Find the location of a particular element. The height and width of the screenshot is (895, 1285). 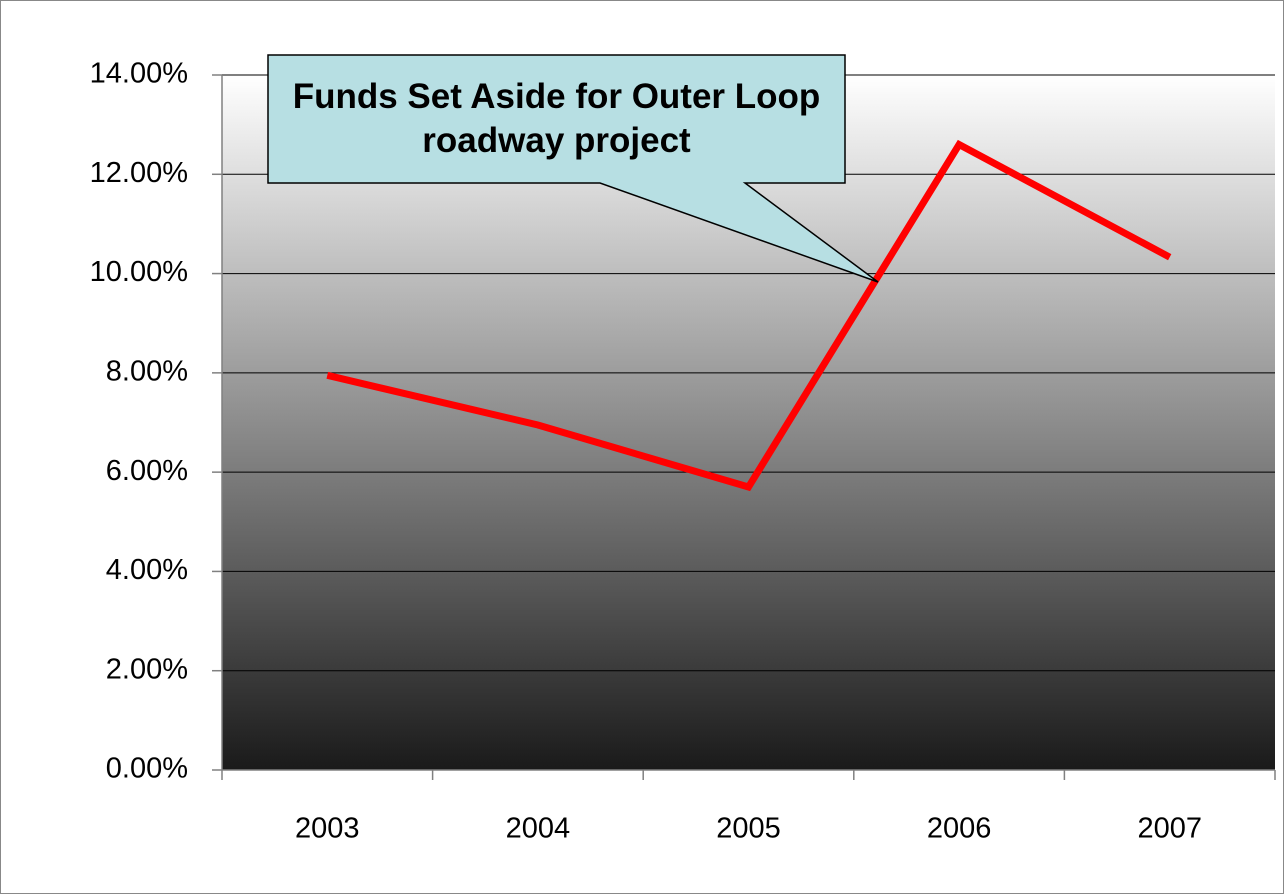

y-tick-label: 0.00% is located at coordinates (147, 769).